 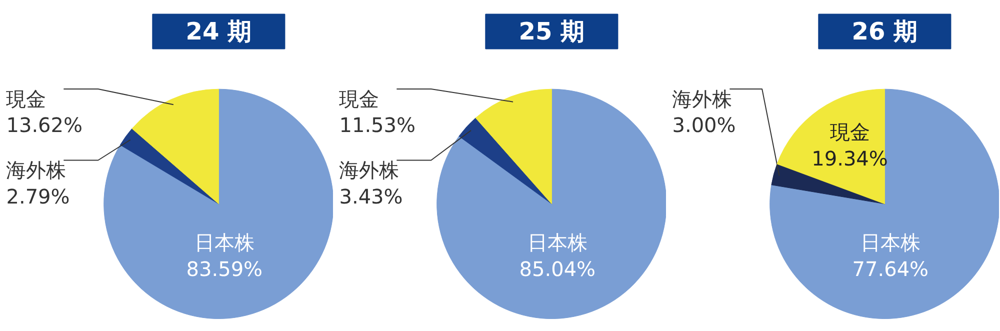 What do you see at coordinates (38, 196) in the screenshot?
I see `data-label: 2.79%` at bounding box center [38, 196].